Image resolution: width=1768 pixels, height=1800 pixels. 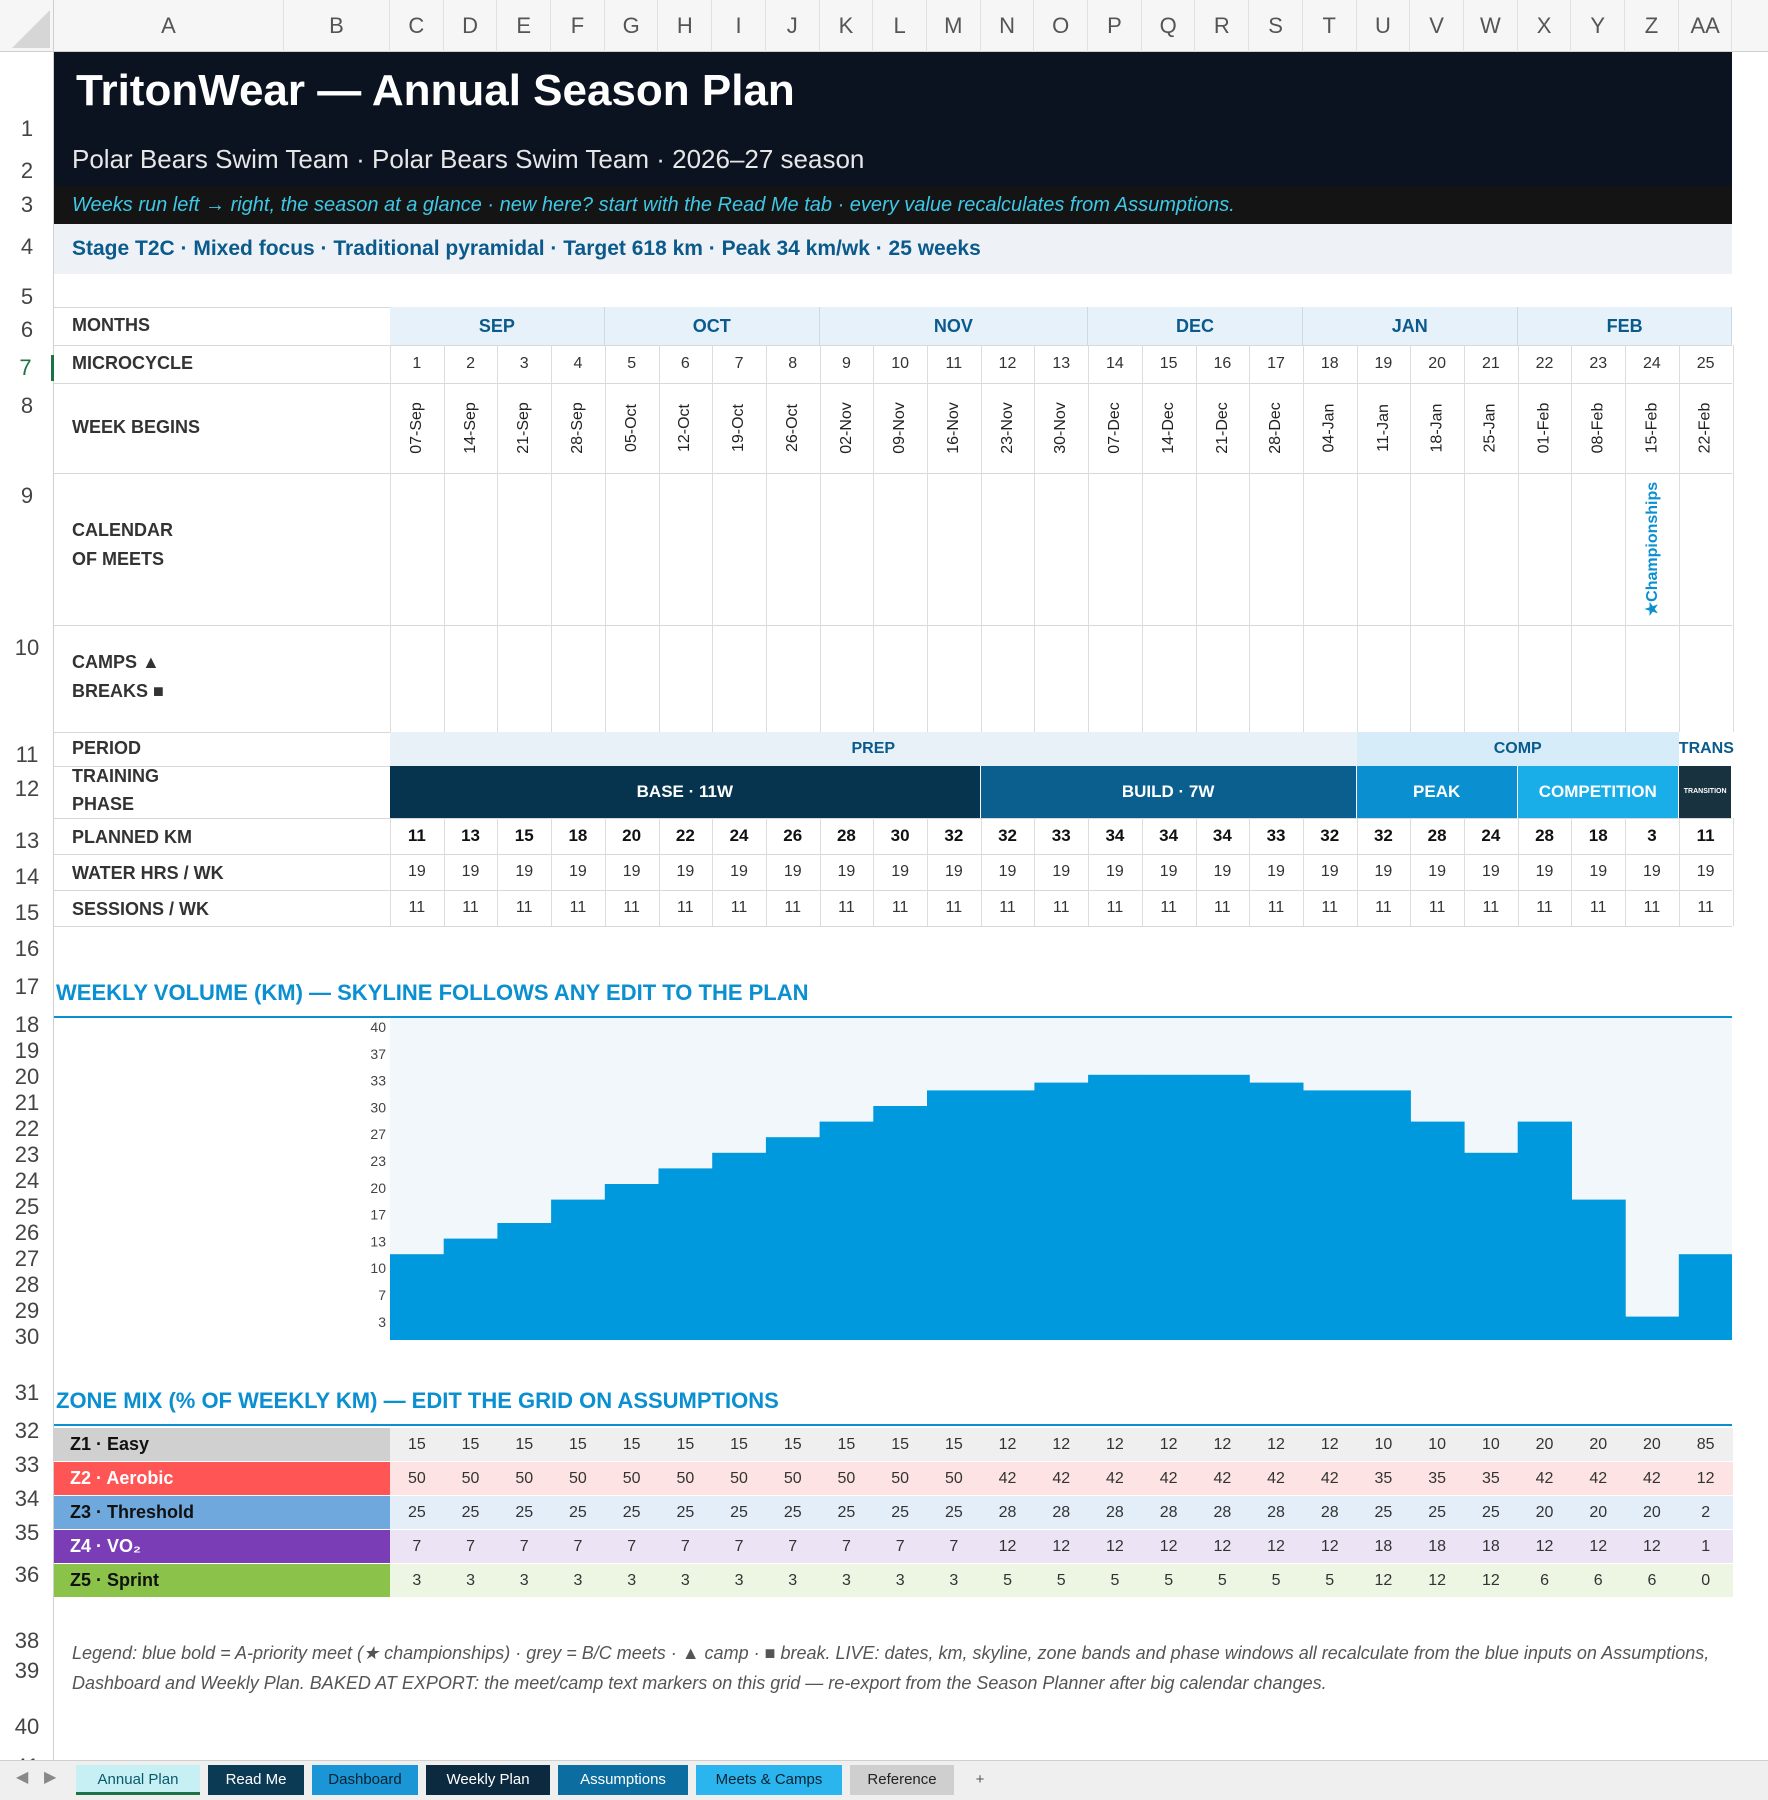 What do you see at coordinates (1490, 1444) in the screenshot?
I see `zone-value-cell: 10` at bounding box center [1490, 1444].